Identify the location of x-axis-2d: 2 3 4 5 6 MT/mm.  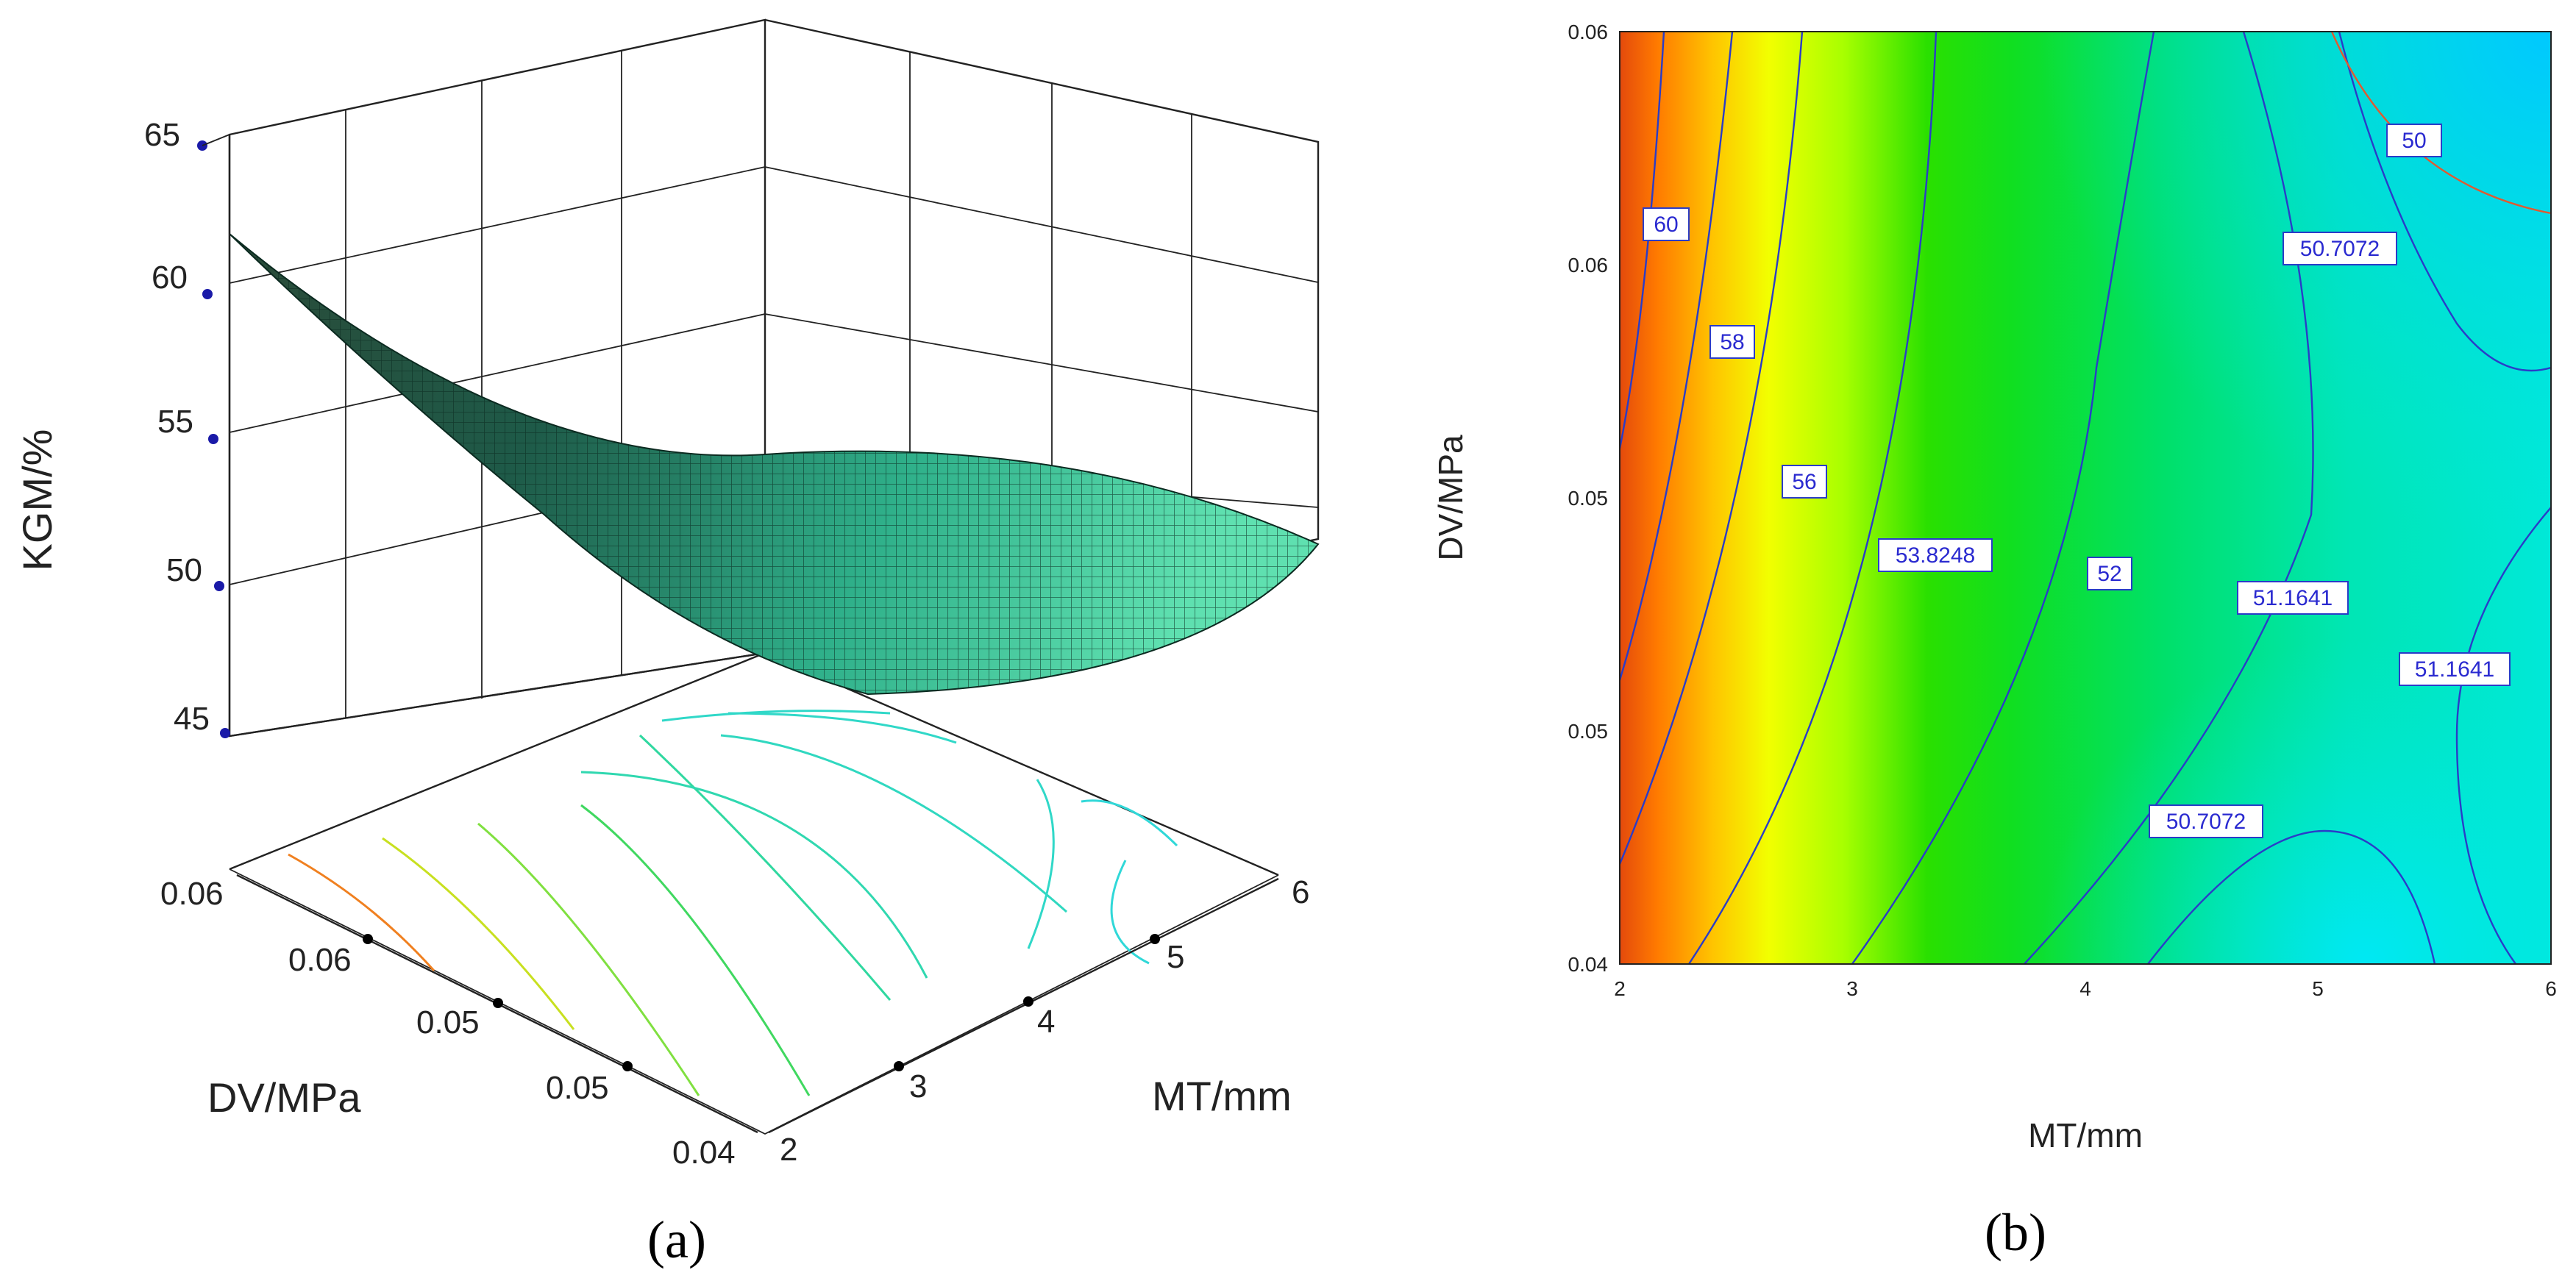
(2085, 1065).